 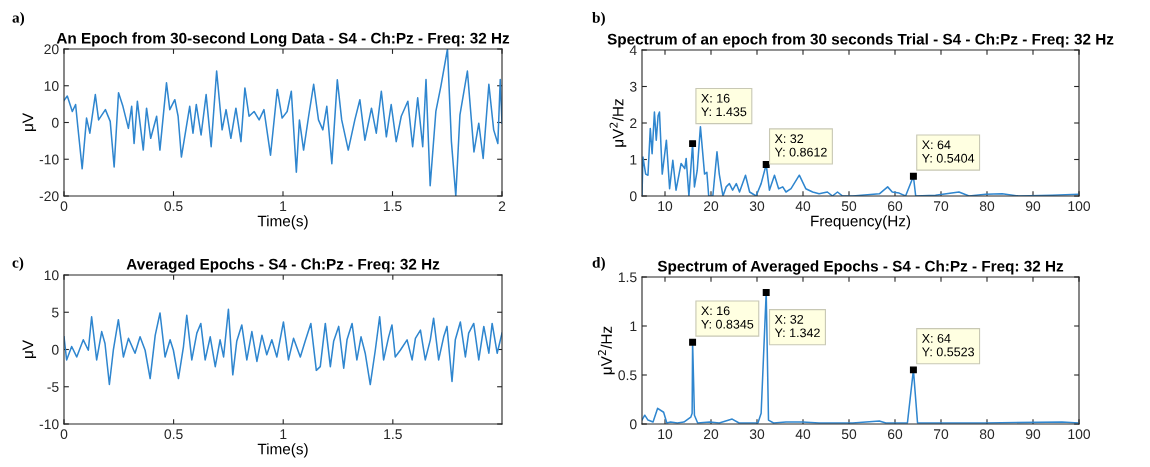 I want to click on y-tick-label: -20, so click(x=49, y=196).